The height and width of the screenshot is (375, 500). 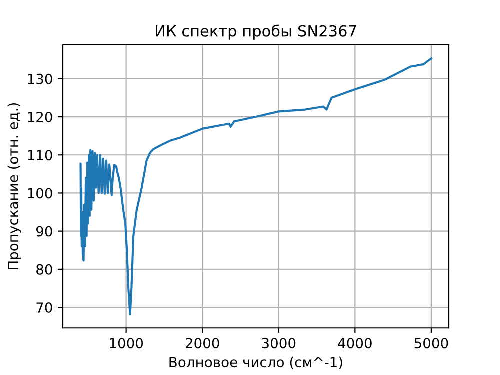 I want to click on x-tick-label: 3000, so click(x=279, y=343).